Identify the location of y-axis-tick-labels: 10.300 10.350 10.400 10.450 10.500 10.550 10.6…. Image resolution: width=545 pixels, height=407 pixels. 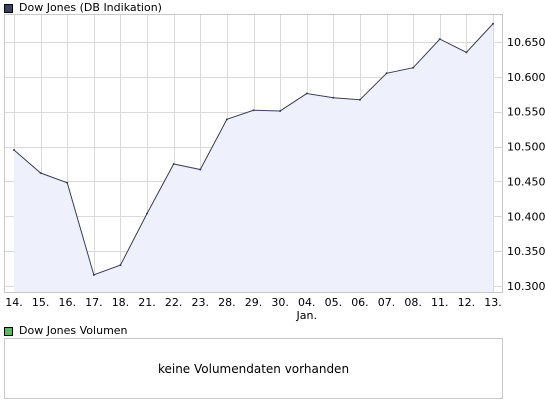
(526, 164).